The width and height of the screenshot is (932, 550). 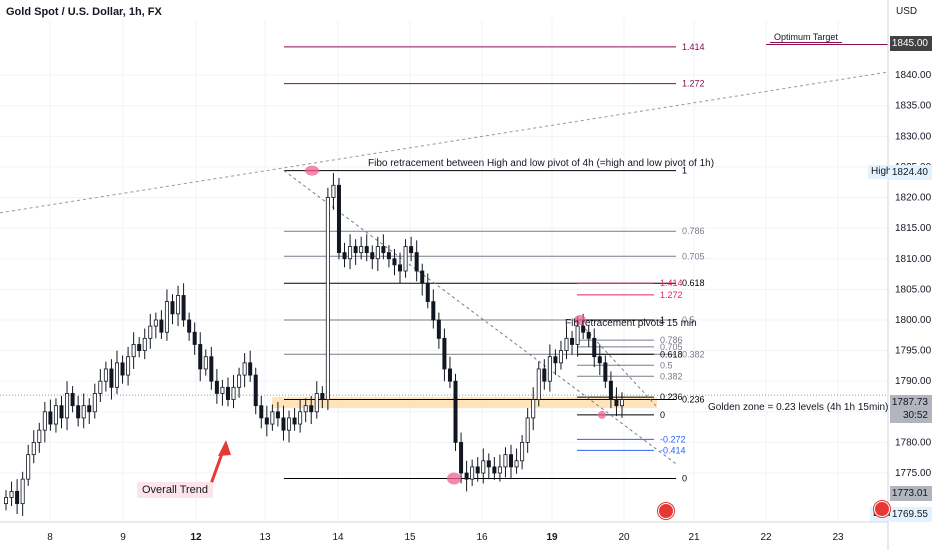 I want to click on y-tick-label: 1795.00, so click(x=913, y=351).